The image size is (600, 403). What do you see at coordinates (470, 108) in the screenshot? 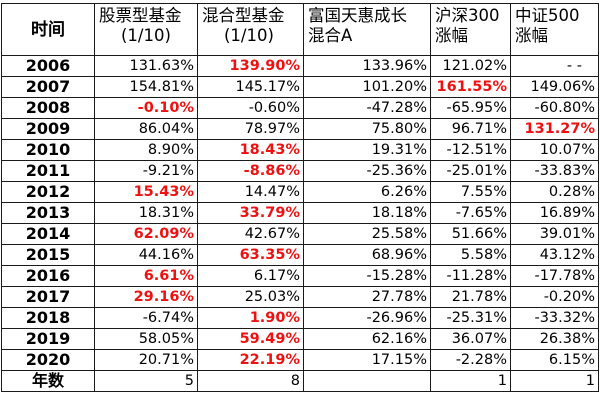
I see `return-cell: -65.95%` at bounding box center [470, 108].